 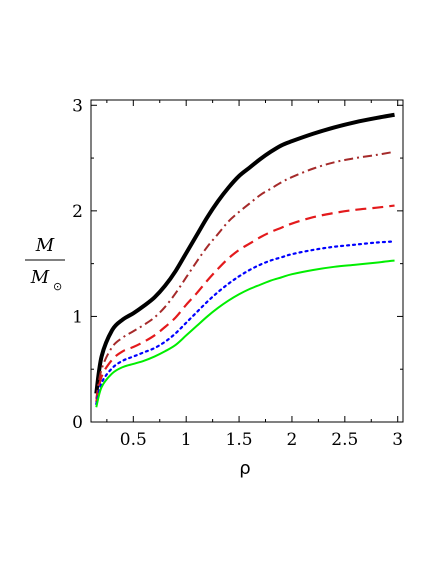 I want to click on y-axis-label: M M ⊙, so click(x=45, y=264).